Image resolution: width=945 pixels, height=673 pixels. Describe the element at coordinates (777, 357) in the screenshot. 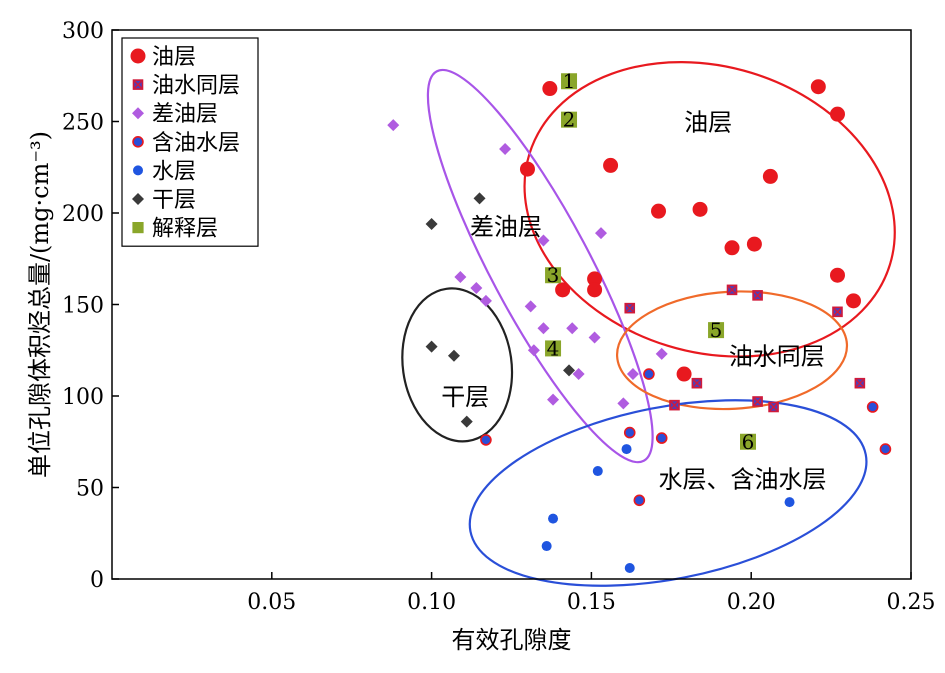

I see `group-label: 油水同层` at that location.